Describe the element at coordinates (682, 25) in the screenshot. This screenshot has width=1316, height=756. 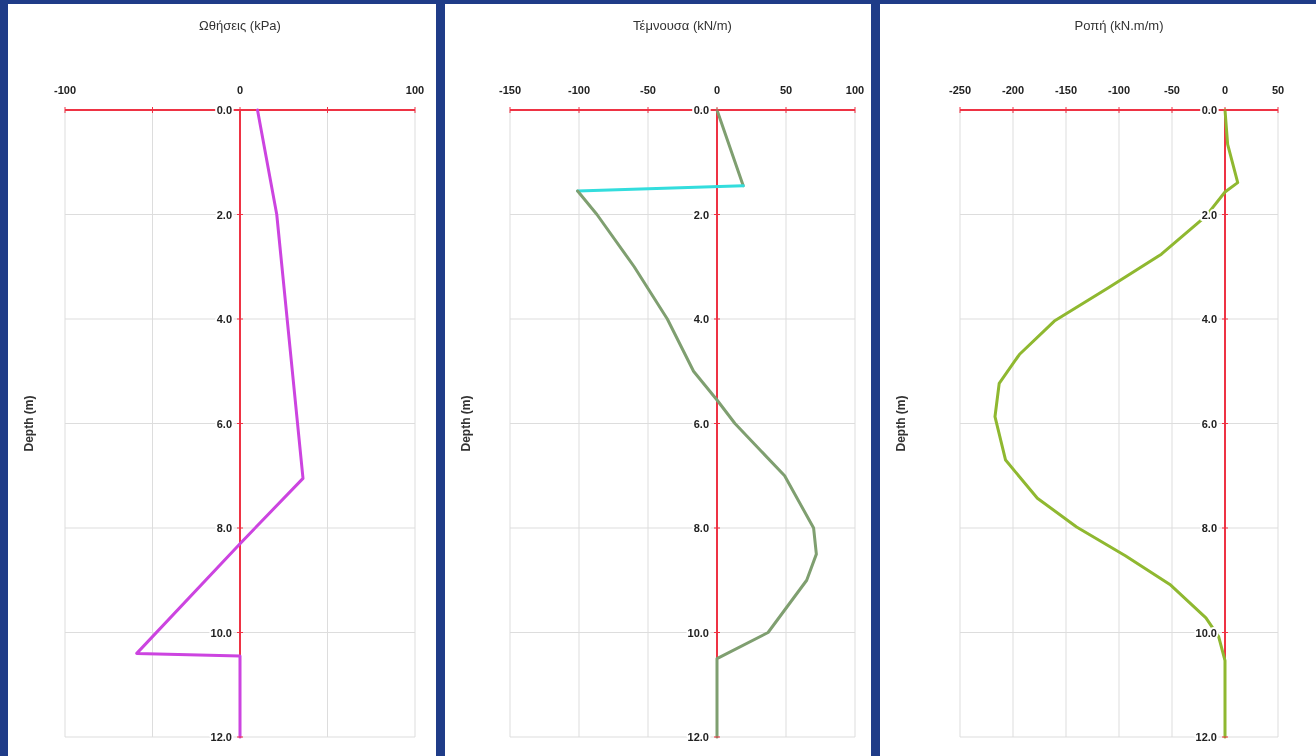
I see `chart-title: Τέμνουσα (kN/m)` at that location.